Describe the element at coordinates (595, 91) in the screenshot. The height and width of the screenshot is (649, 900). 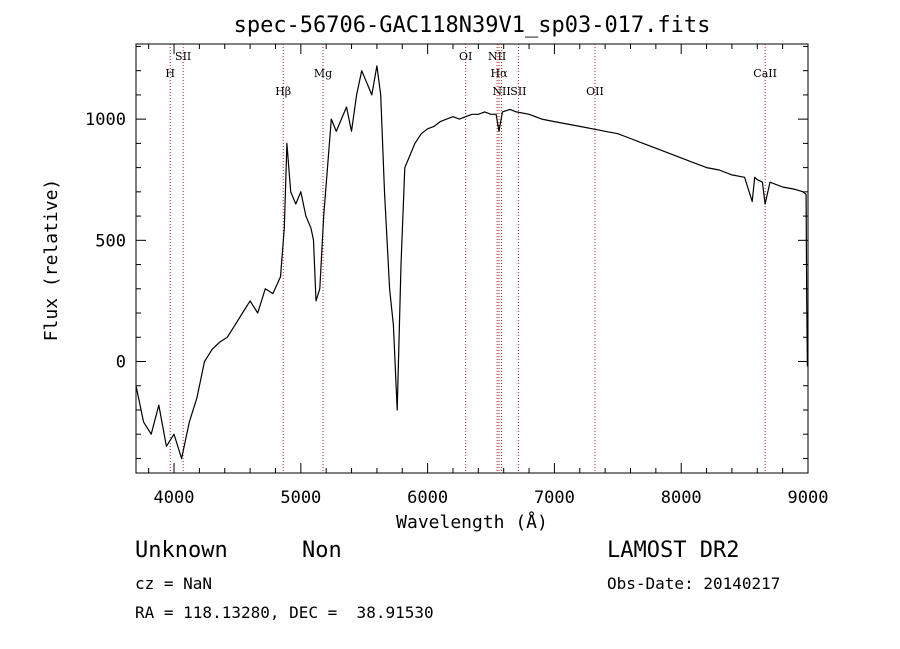
I see `spectral-line-label: OII` at that location.